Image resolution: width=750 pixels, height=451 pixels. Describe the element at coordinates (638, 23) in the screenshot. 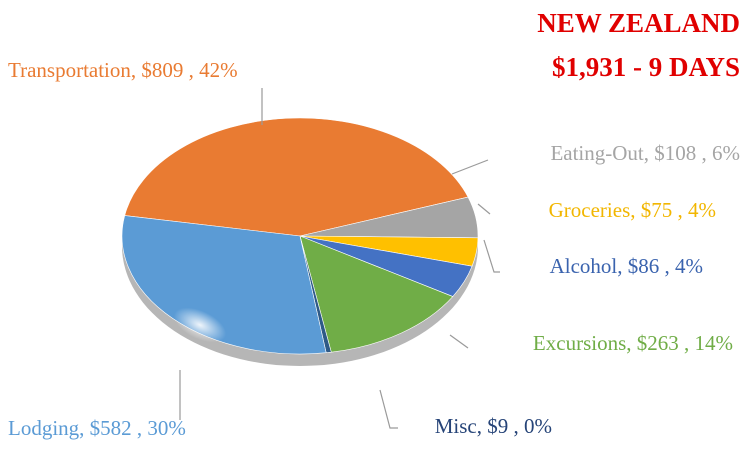

I see `chart-title: NEW ZEALAND` at that location.